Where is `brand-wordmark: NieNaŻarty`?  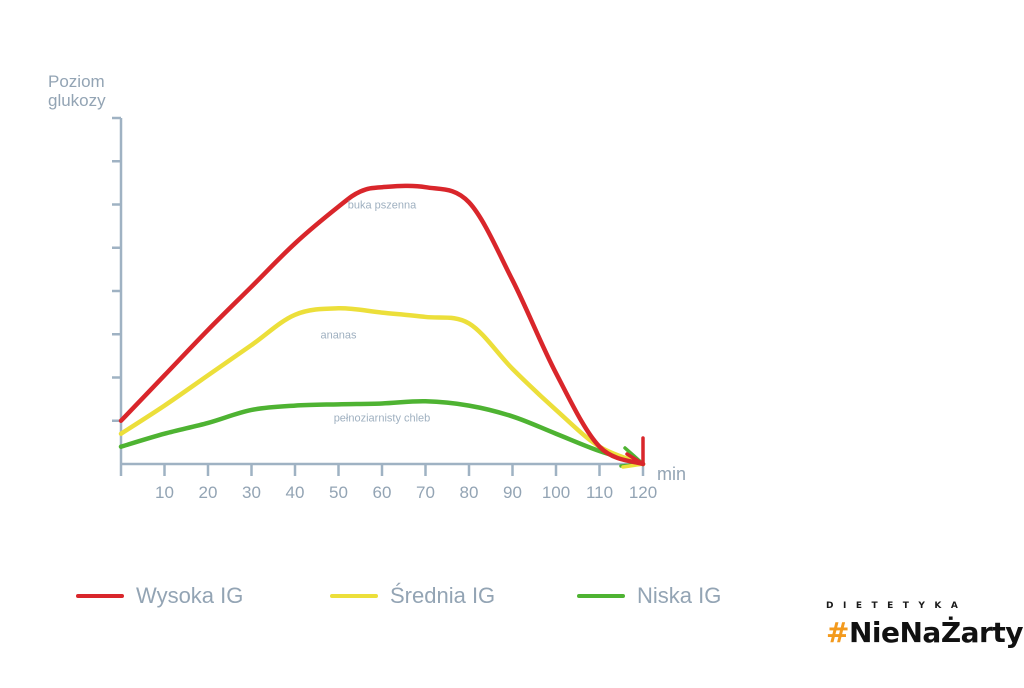
brand-wordmark: NieNaŻarty is located at coordinates (936, 632).